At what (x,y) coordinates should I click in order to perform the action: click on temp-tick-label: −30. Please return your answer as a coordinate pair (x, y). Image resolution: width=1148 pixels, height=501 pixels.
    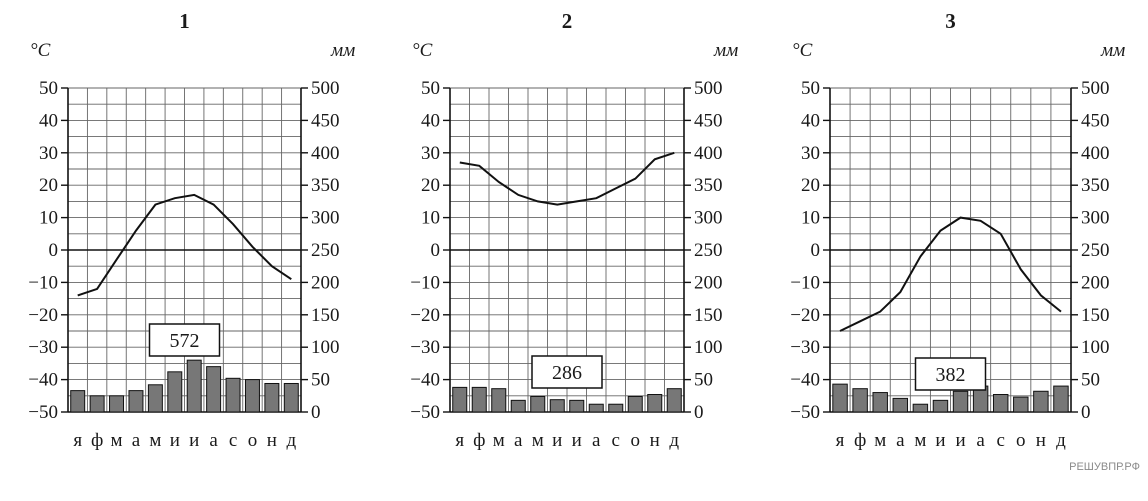
    Looking at the image, I should click on (805, 347).